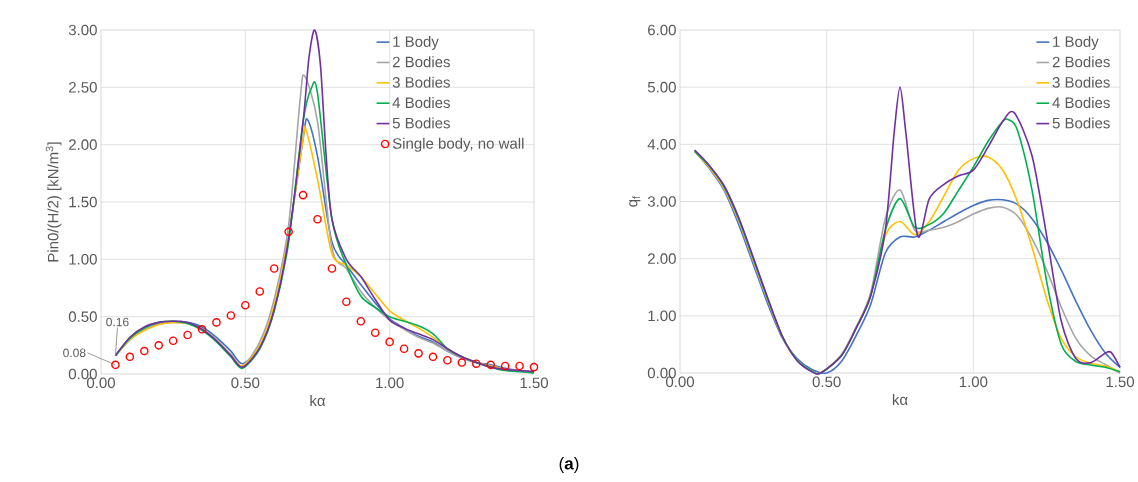 The height and width of the screenshot is (482, 1138). What do you see at coordinates (662, 30) in the screenshot?
I see `y-tick-label: 6.00` at bounding box center [662, 30].